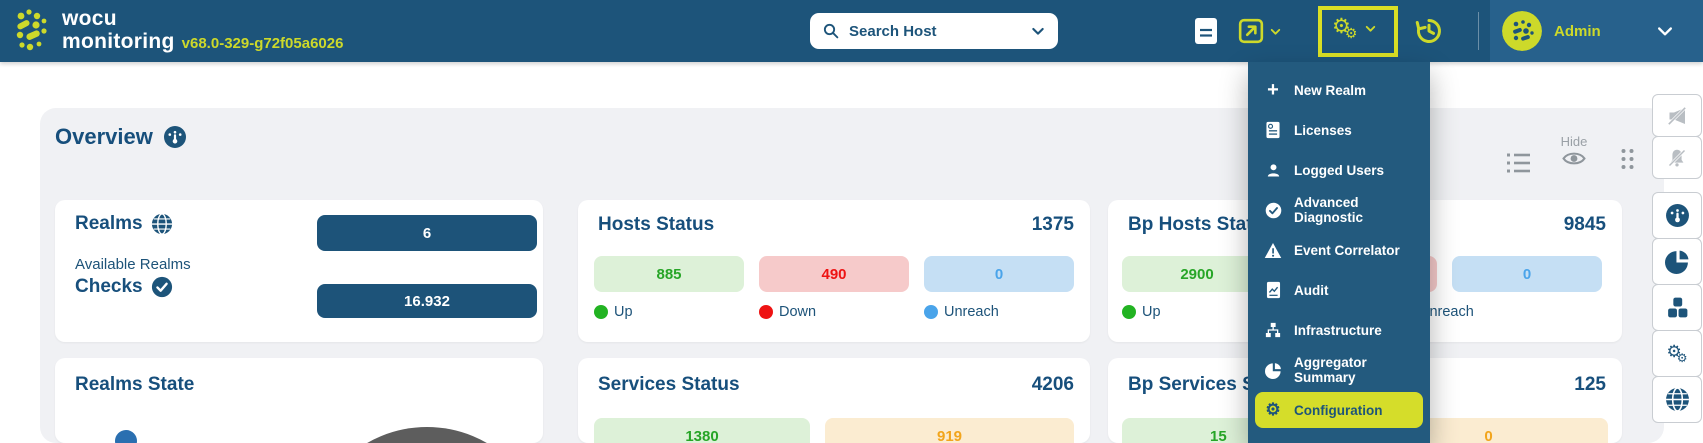  What do you see at coordinates (893, 31) in the screenshot?
I see `search-placeholder: Search Host` at bounding box center [893, 31].